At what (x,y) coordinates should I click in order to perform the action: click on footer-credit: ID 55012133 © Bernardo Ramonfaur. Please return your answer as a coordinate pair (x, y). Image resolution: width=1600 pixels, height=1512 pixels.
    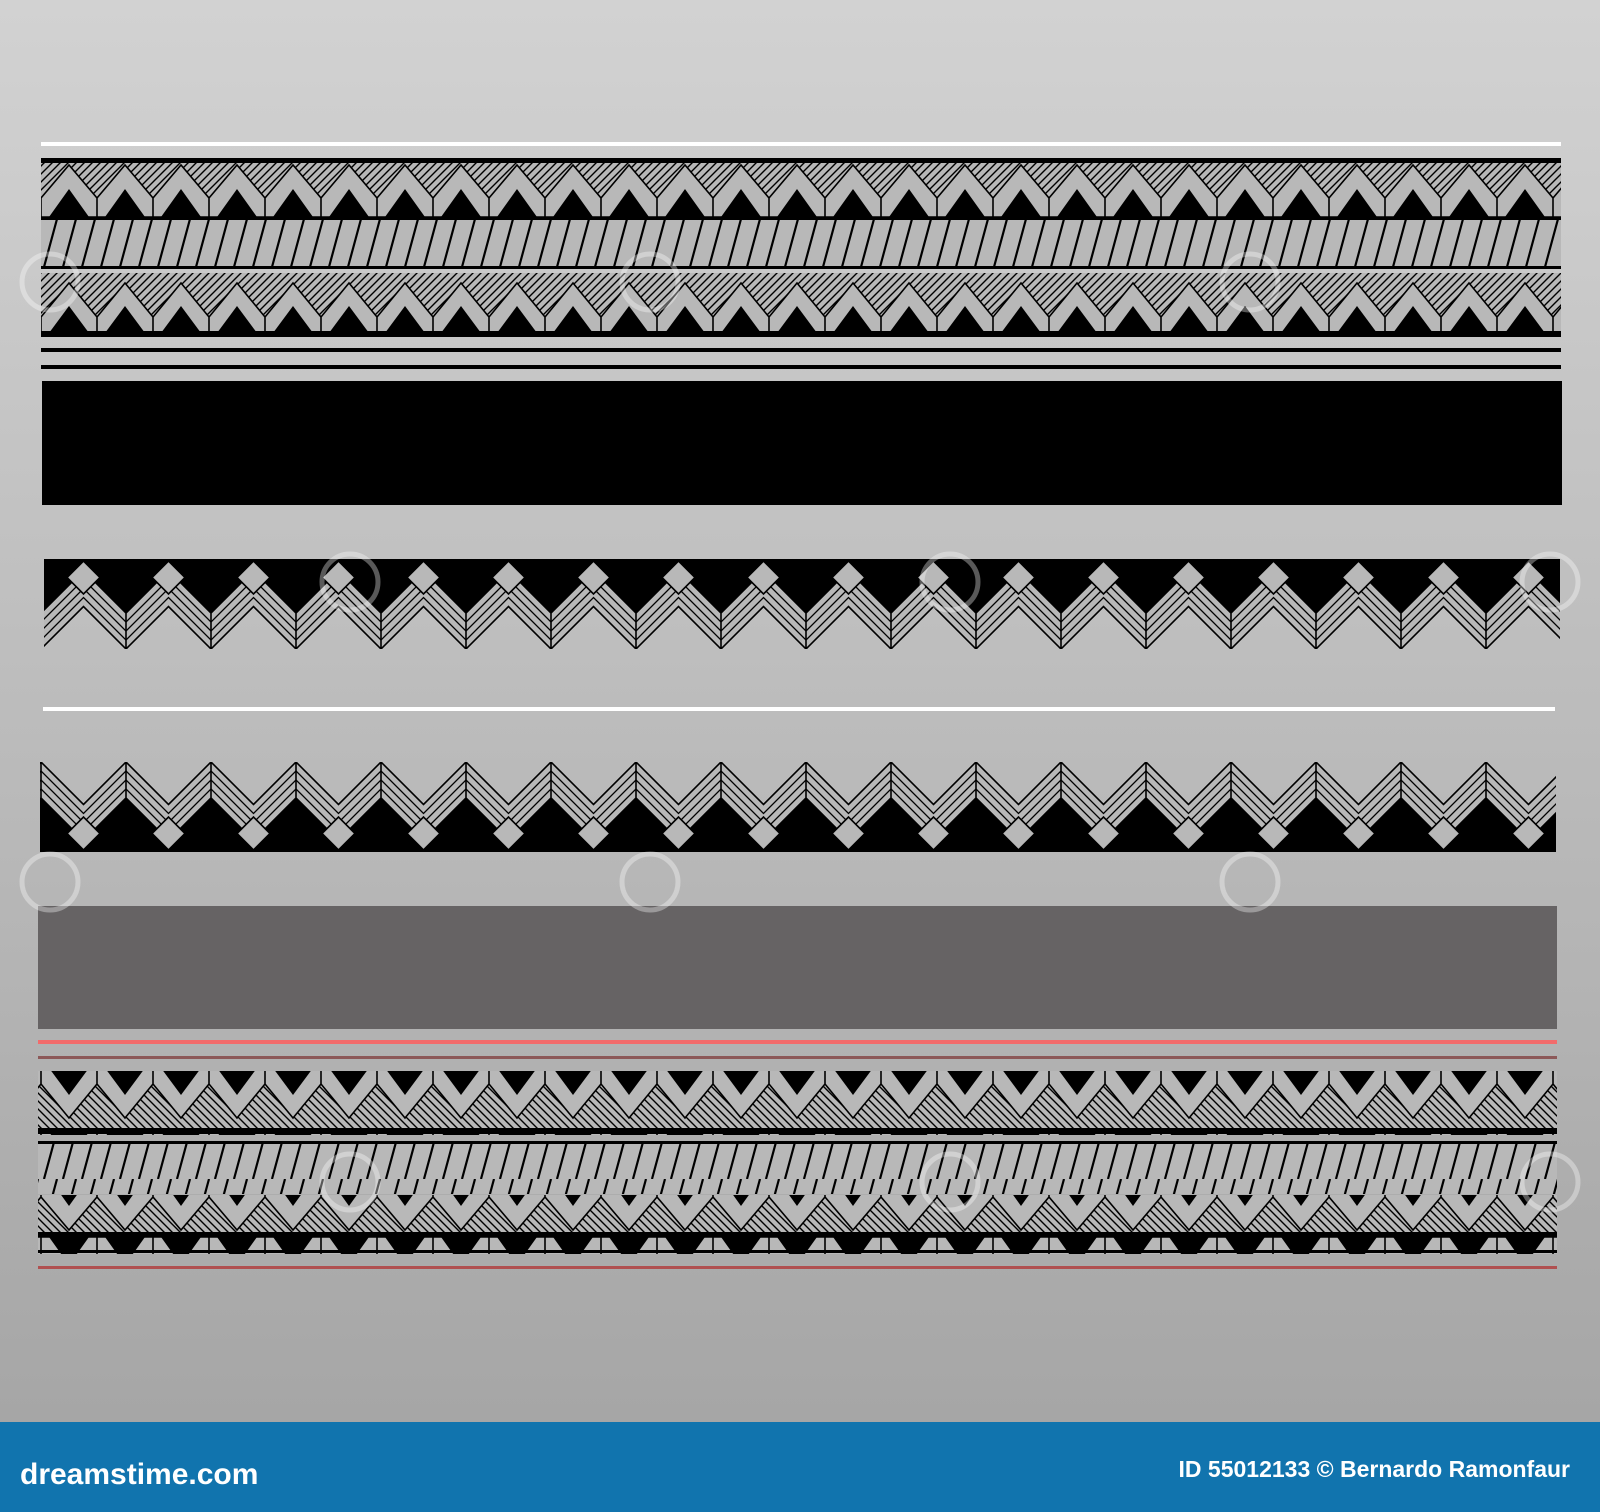
    Looking at the image, I should click on (1375, 1469).